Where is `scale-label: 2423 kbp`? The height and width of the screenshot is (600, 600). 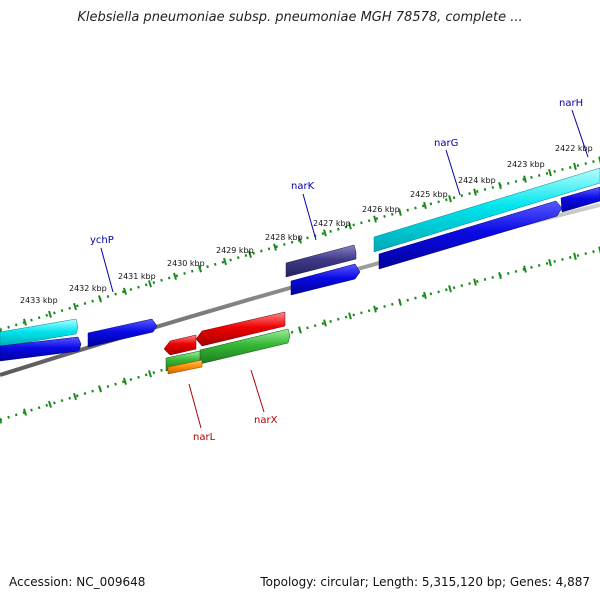 scale-label: 2423 kbp is located at coordinates (526, 164).